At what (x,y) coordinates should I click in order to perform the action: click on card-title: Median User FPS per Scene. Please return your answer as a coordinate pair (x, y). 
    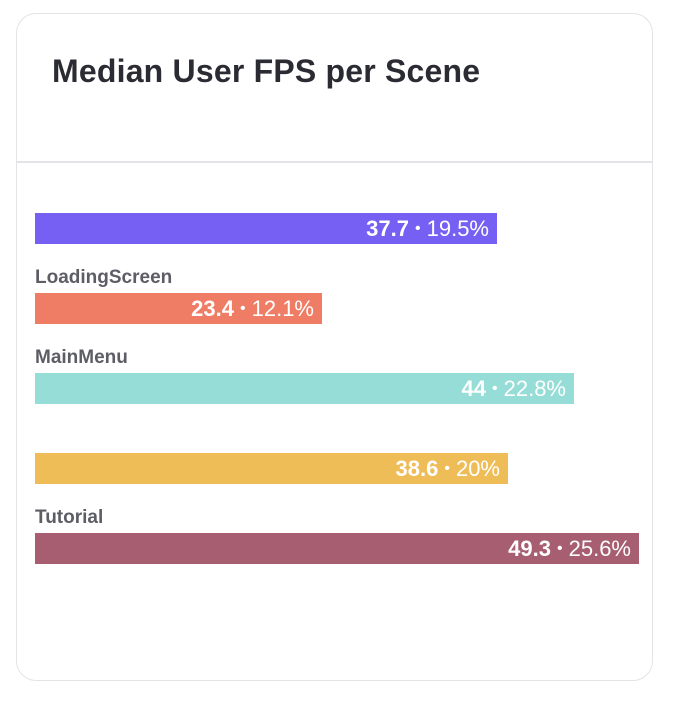
    Looking at the image, I should click on (266, 71).